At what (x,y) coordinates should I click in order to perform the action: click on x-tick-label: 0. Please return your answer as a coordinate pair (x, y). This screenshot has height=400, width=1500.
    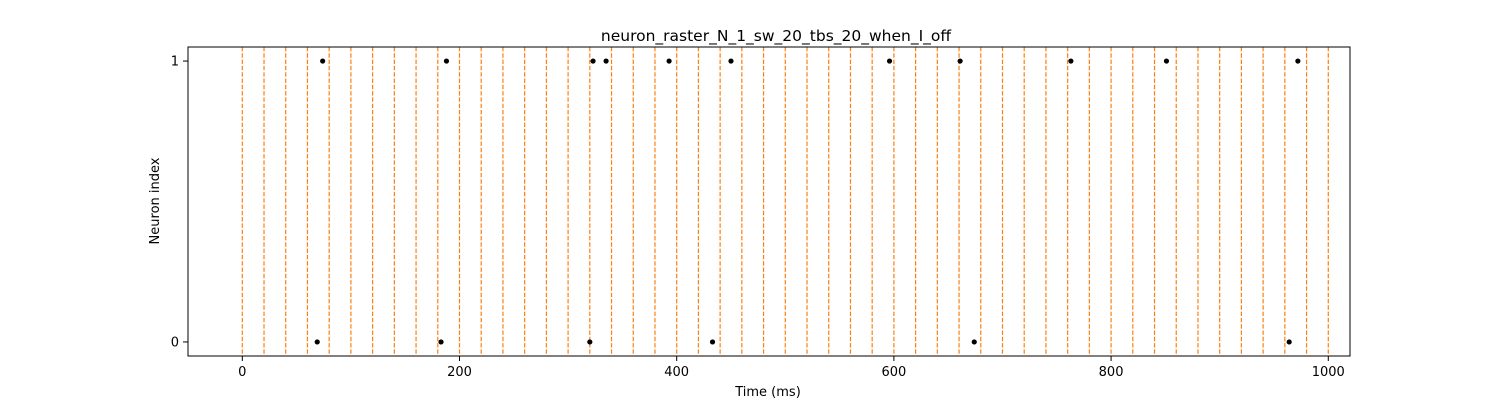
    Looking at the image, I should click on (242, 372).